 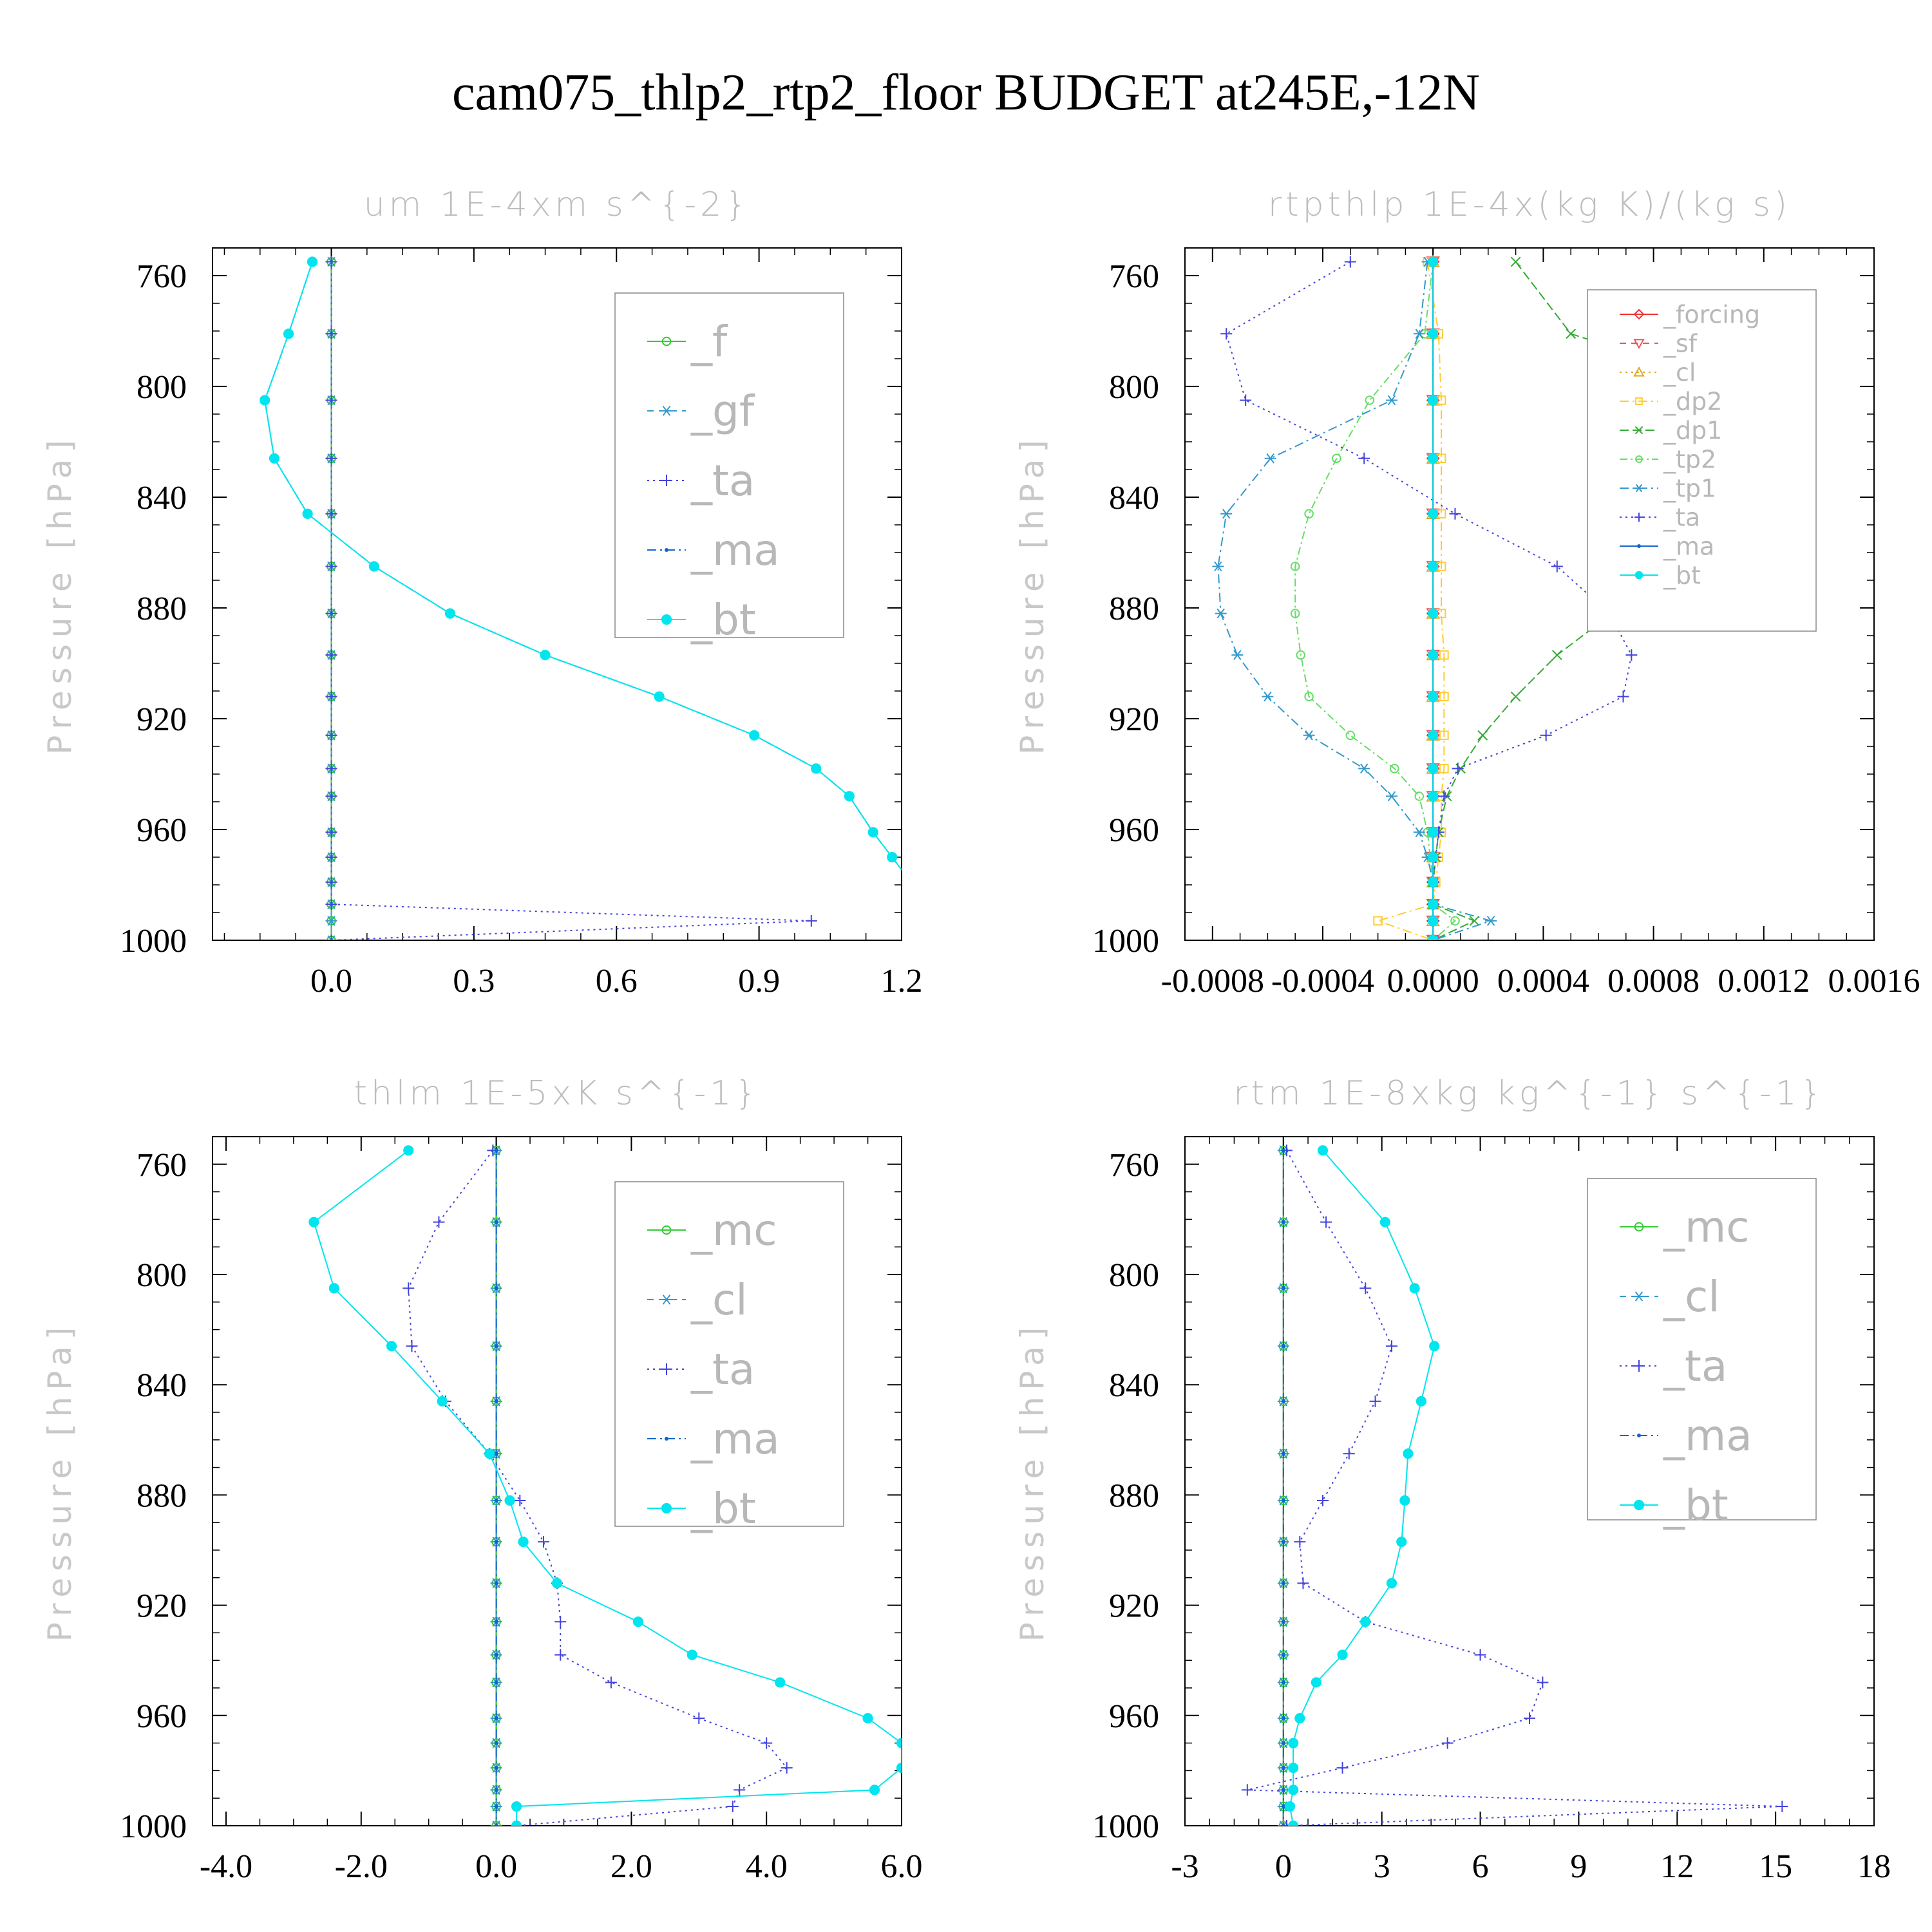 I want to click on series-line, so click(x=570, y=601).